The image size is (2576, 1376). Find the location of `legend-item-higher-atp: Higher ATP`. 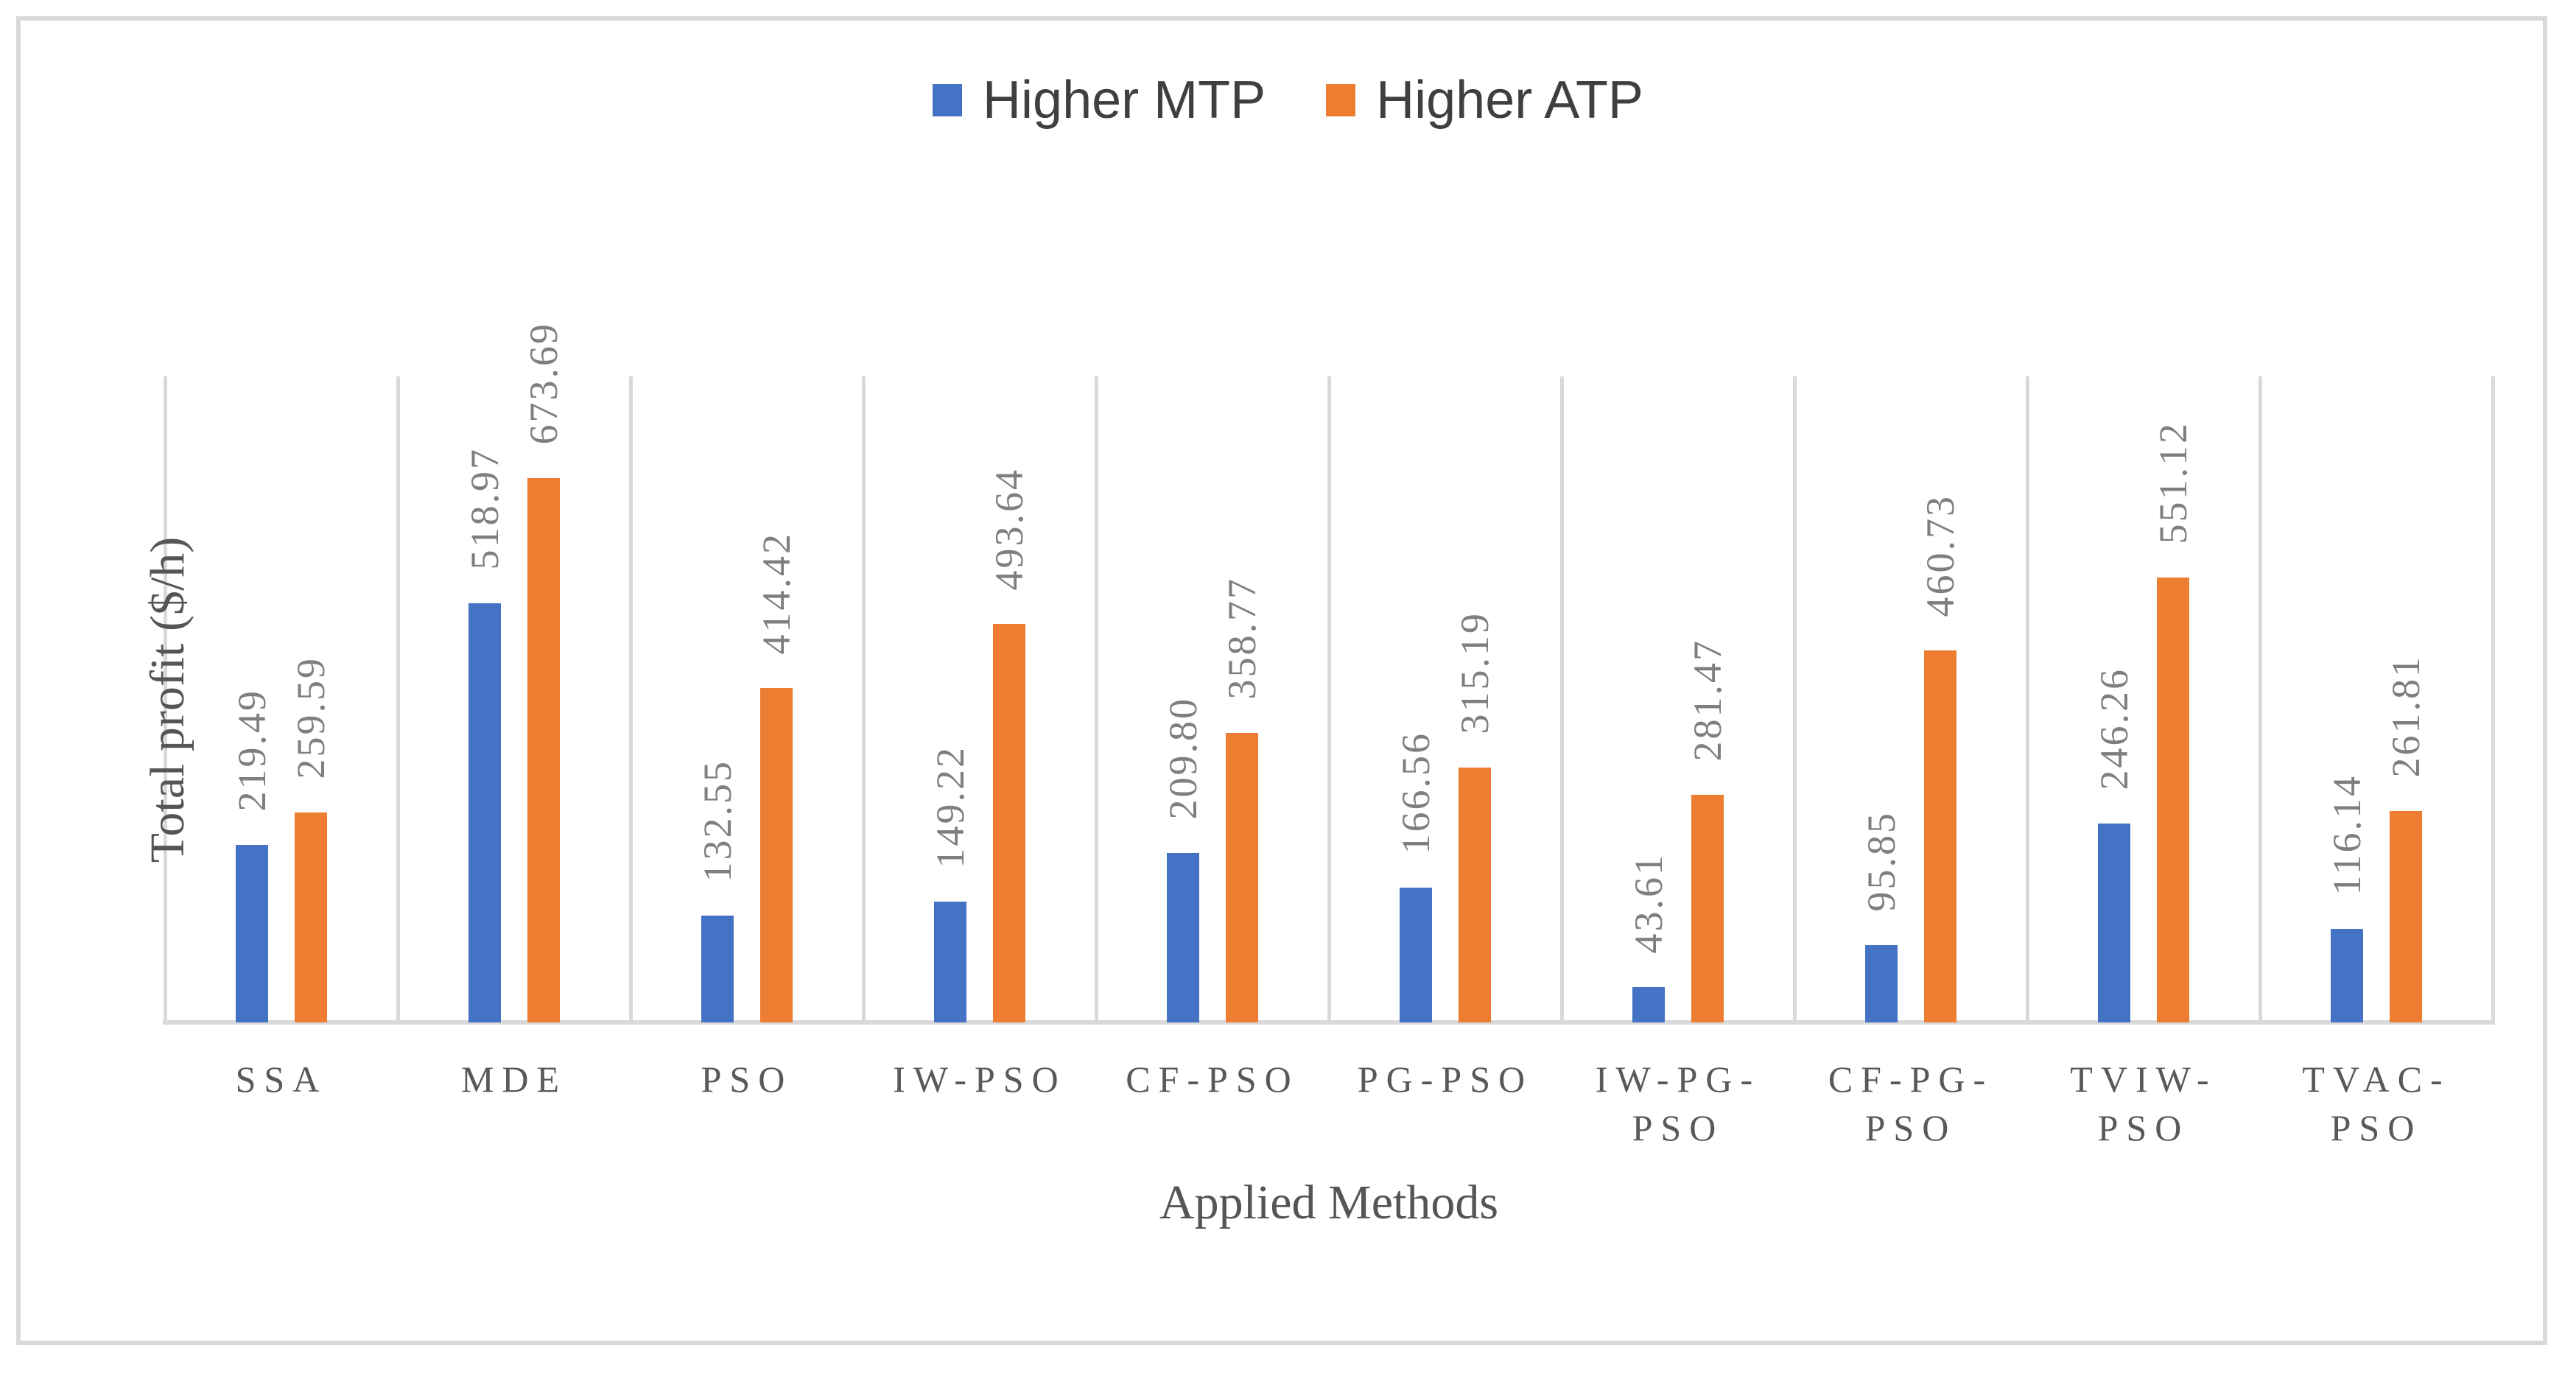

legend-item-higher-atp: Higher ATP is located at coordinates (1484, 100).